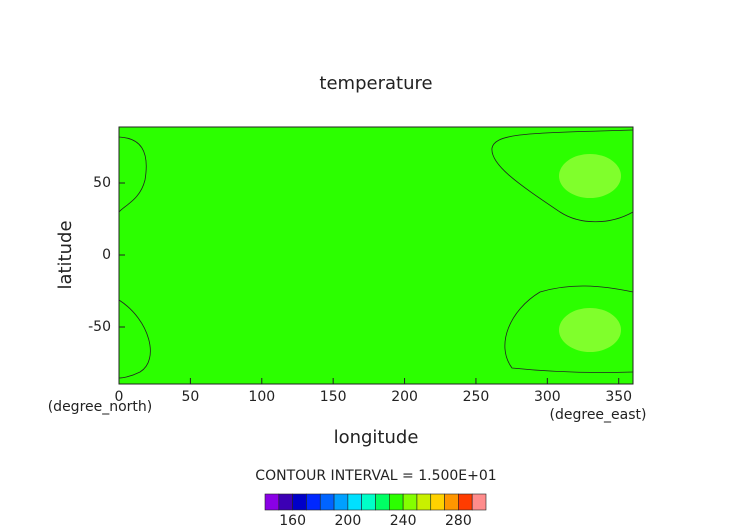  Describe the element at coordinates (404, 397) in the screenshot. I see `x-tick-label: 200` at that location.